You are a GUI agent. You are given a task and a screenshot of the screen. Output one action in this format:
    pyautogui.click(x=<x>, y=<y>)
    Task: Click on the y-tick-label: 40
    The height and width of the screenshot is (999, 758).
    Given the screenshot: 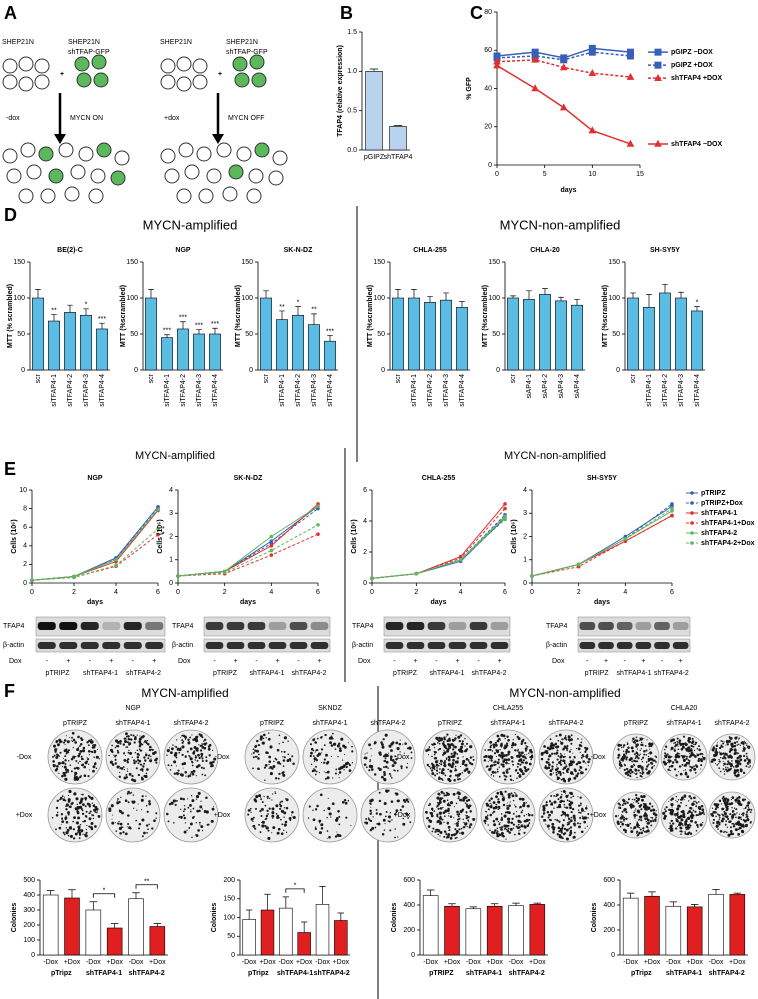 What is the action you would take?
    pyautogui.click(x=488, y=88)
    